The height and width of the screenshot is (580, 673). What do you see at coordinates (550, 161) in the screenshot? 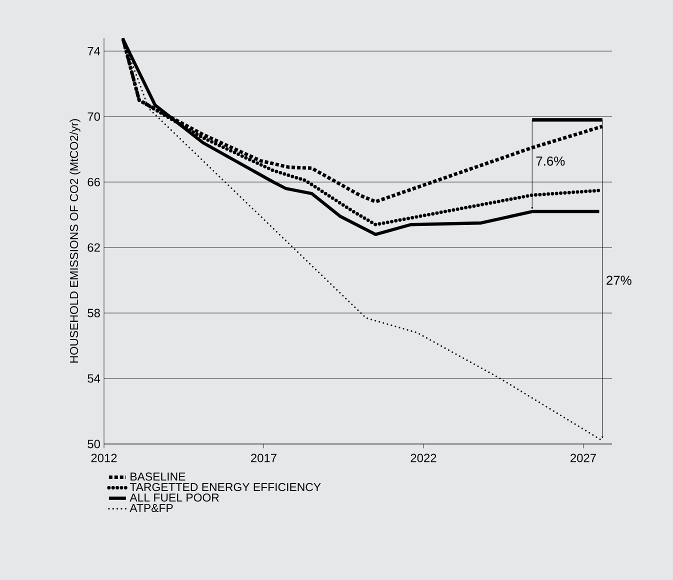
I see `annotation: 7.6%` at bounding box center [550, 161].